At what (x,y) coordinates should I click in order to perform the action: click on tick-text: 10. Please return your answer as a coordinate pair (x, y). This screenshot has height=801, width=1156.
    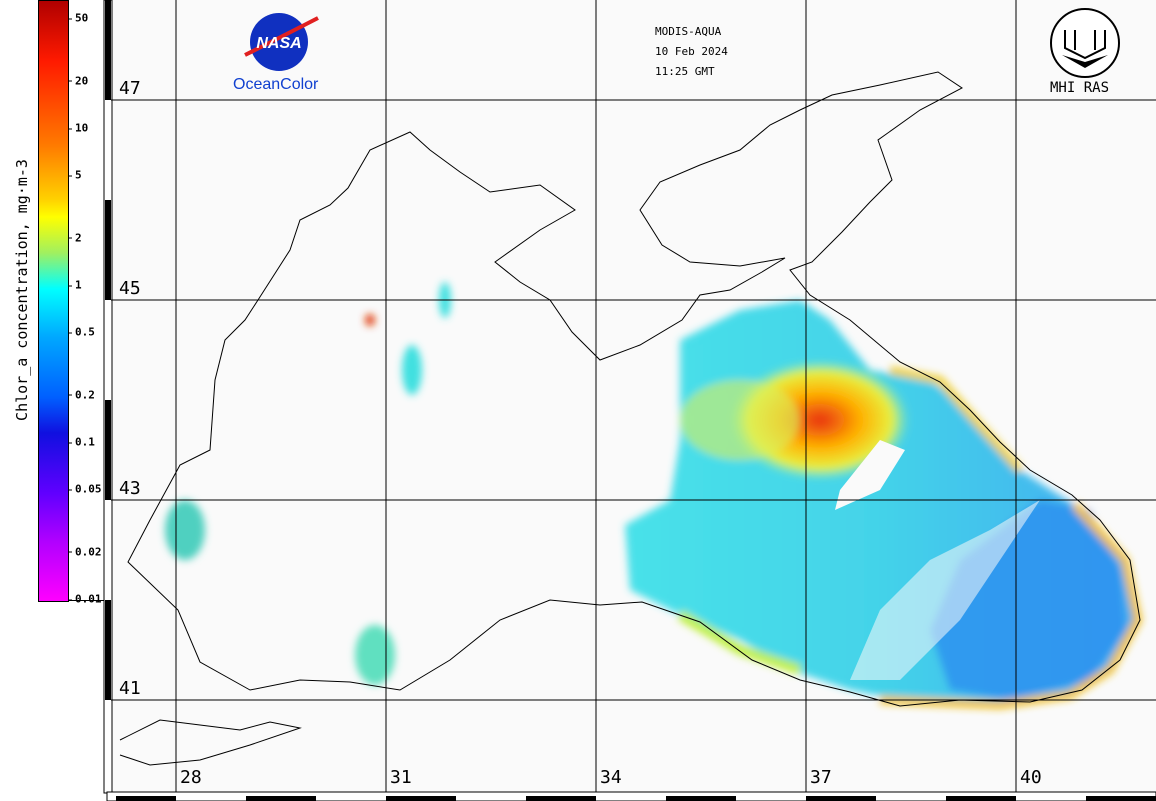
    Looking at the image, I should click on (82, 128).